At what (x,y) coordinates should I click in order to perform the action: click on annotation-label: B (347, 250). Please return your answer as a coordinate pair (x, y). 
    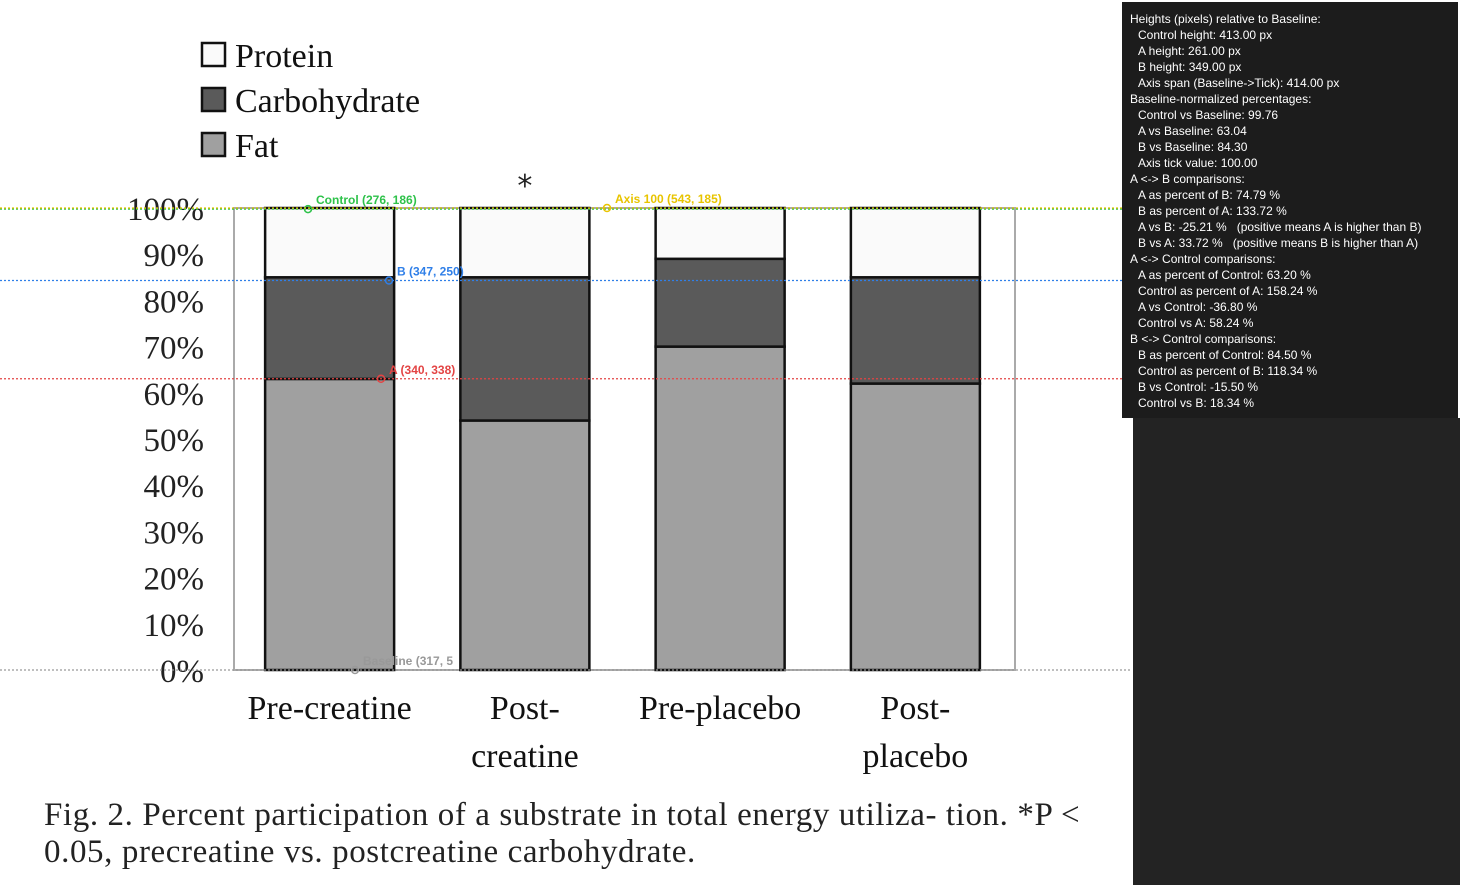
    Looking at the image, I should click on (430, 272).